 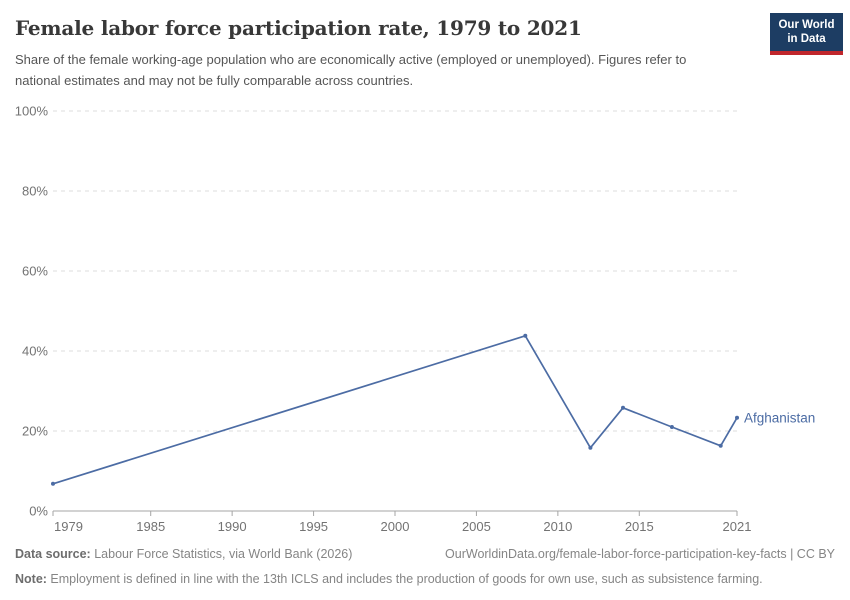 I want to click on owid-logo: Our World in Data, so click(x=806, y=34).